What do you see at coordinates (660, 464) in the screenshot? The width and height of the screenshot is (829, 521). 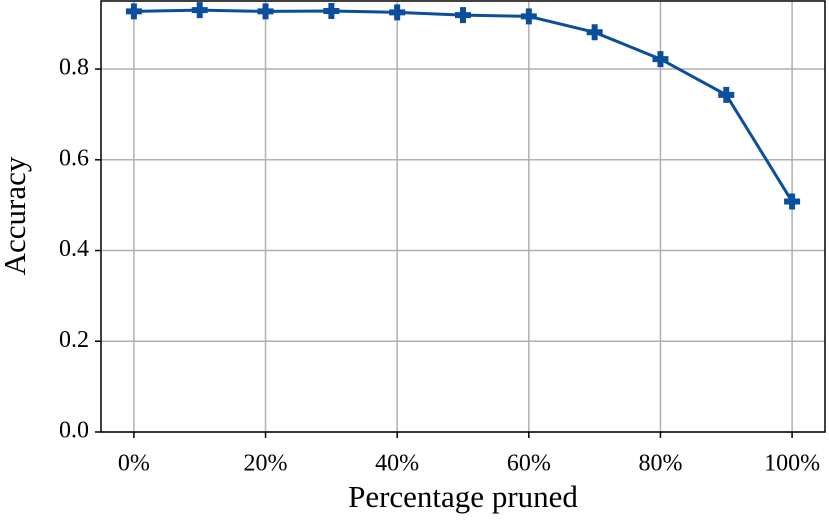 I see `x-tick-label: 80%` at bounding box center [660, 464].